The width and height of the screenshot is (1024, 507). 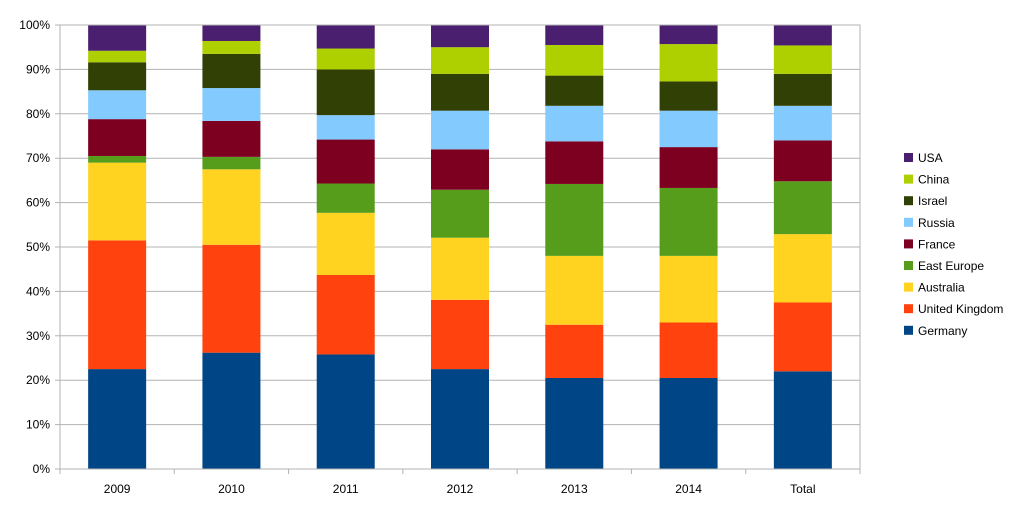 I want to click on legend-label: USA, so click(x=930, y=158).